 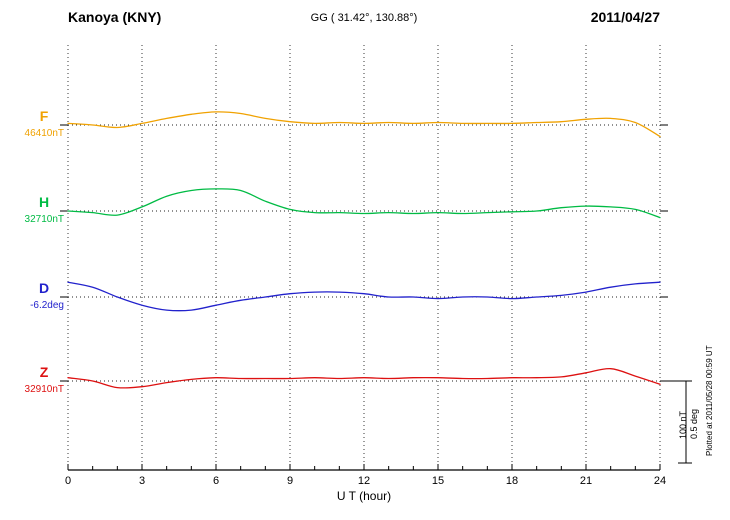 I want to click on plotted-at-label: Plotted at 2011/05/28 00:59 UT, so click(x=709, y=400).